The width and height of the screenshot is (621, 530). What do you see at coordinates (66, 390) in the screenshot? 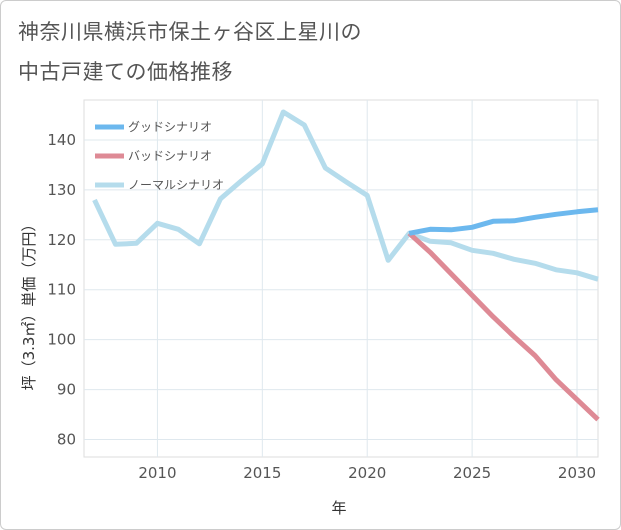
I see `y-tick-label: 90` at bounding box center [66, 390].